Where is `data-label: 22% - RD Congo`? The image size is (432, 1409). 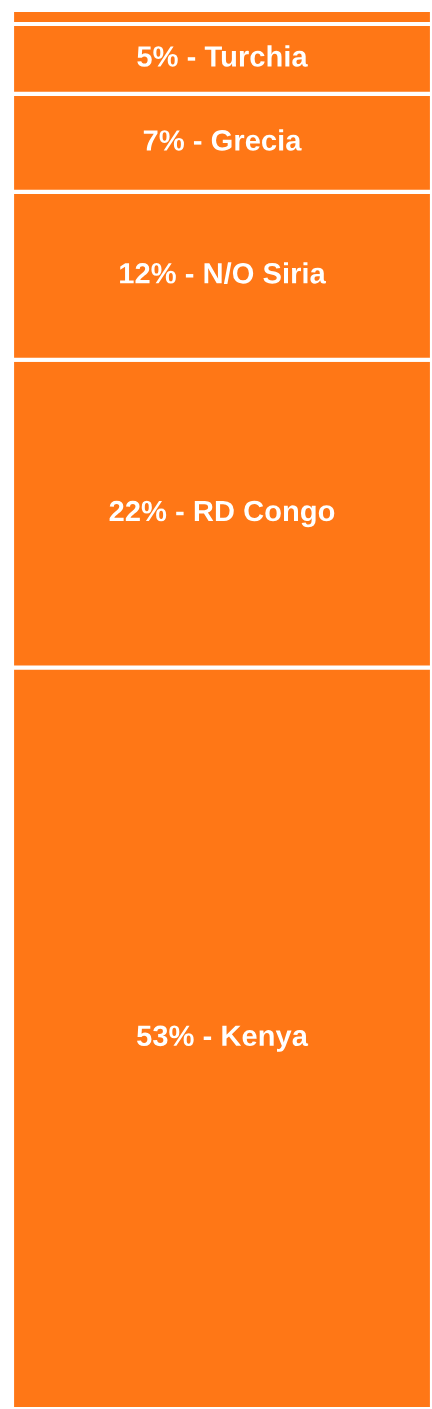
data-label: 22% - RD Congo is located at coordinates (222, 514).